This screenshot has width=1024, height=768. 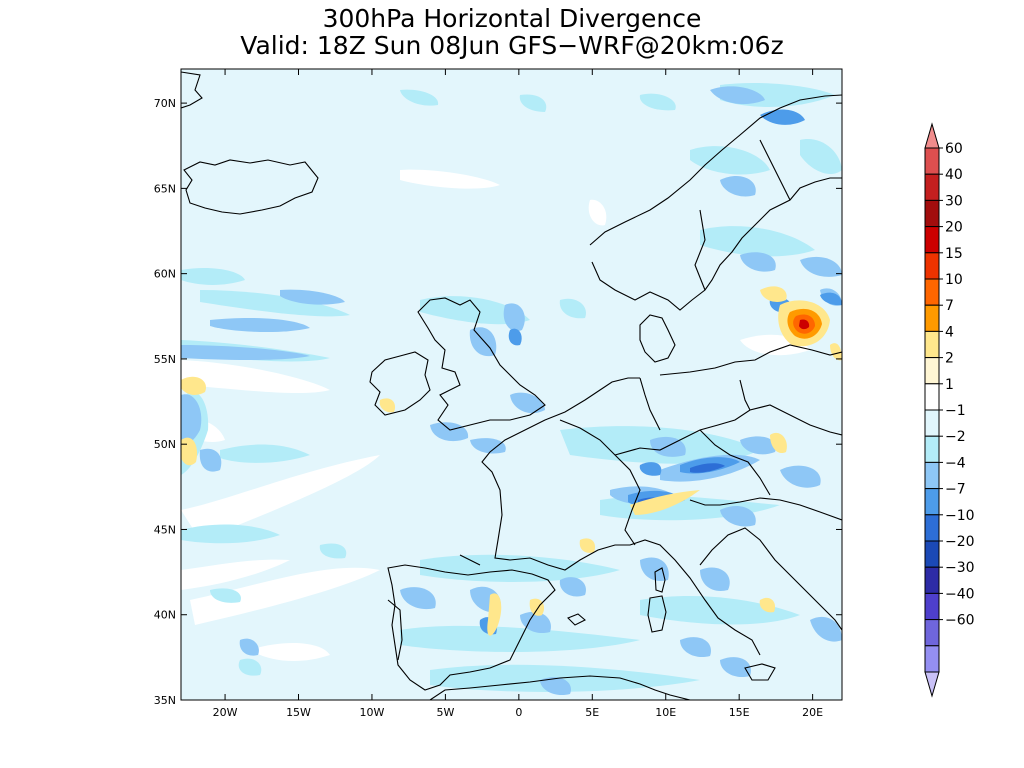 I want to click on lon-label: 15W, so click(x=298, y=712).